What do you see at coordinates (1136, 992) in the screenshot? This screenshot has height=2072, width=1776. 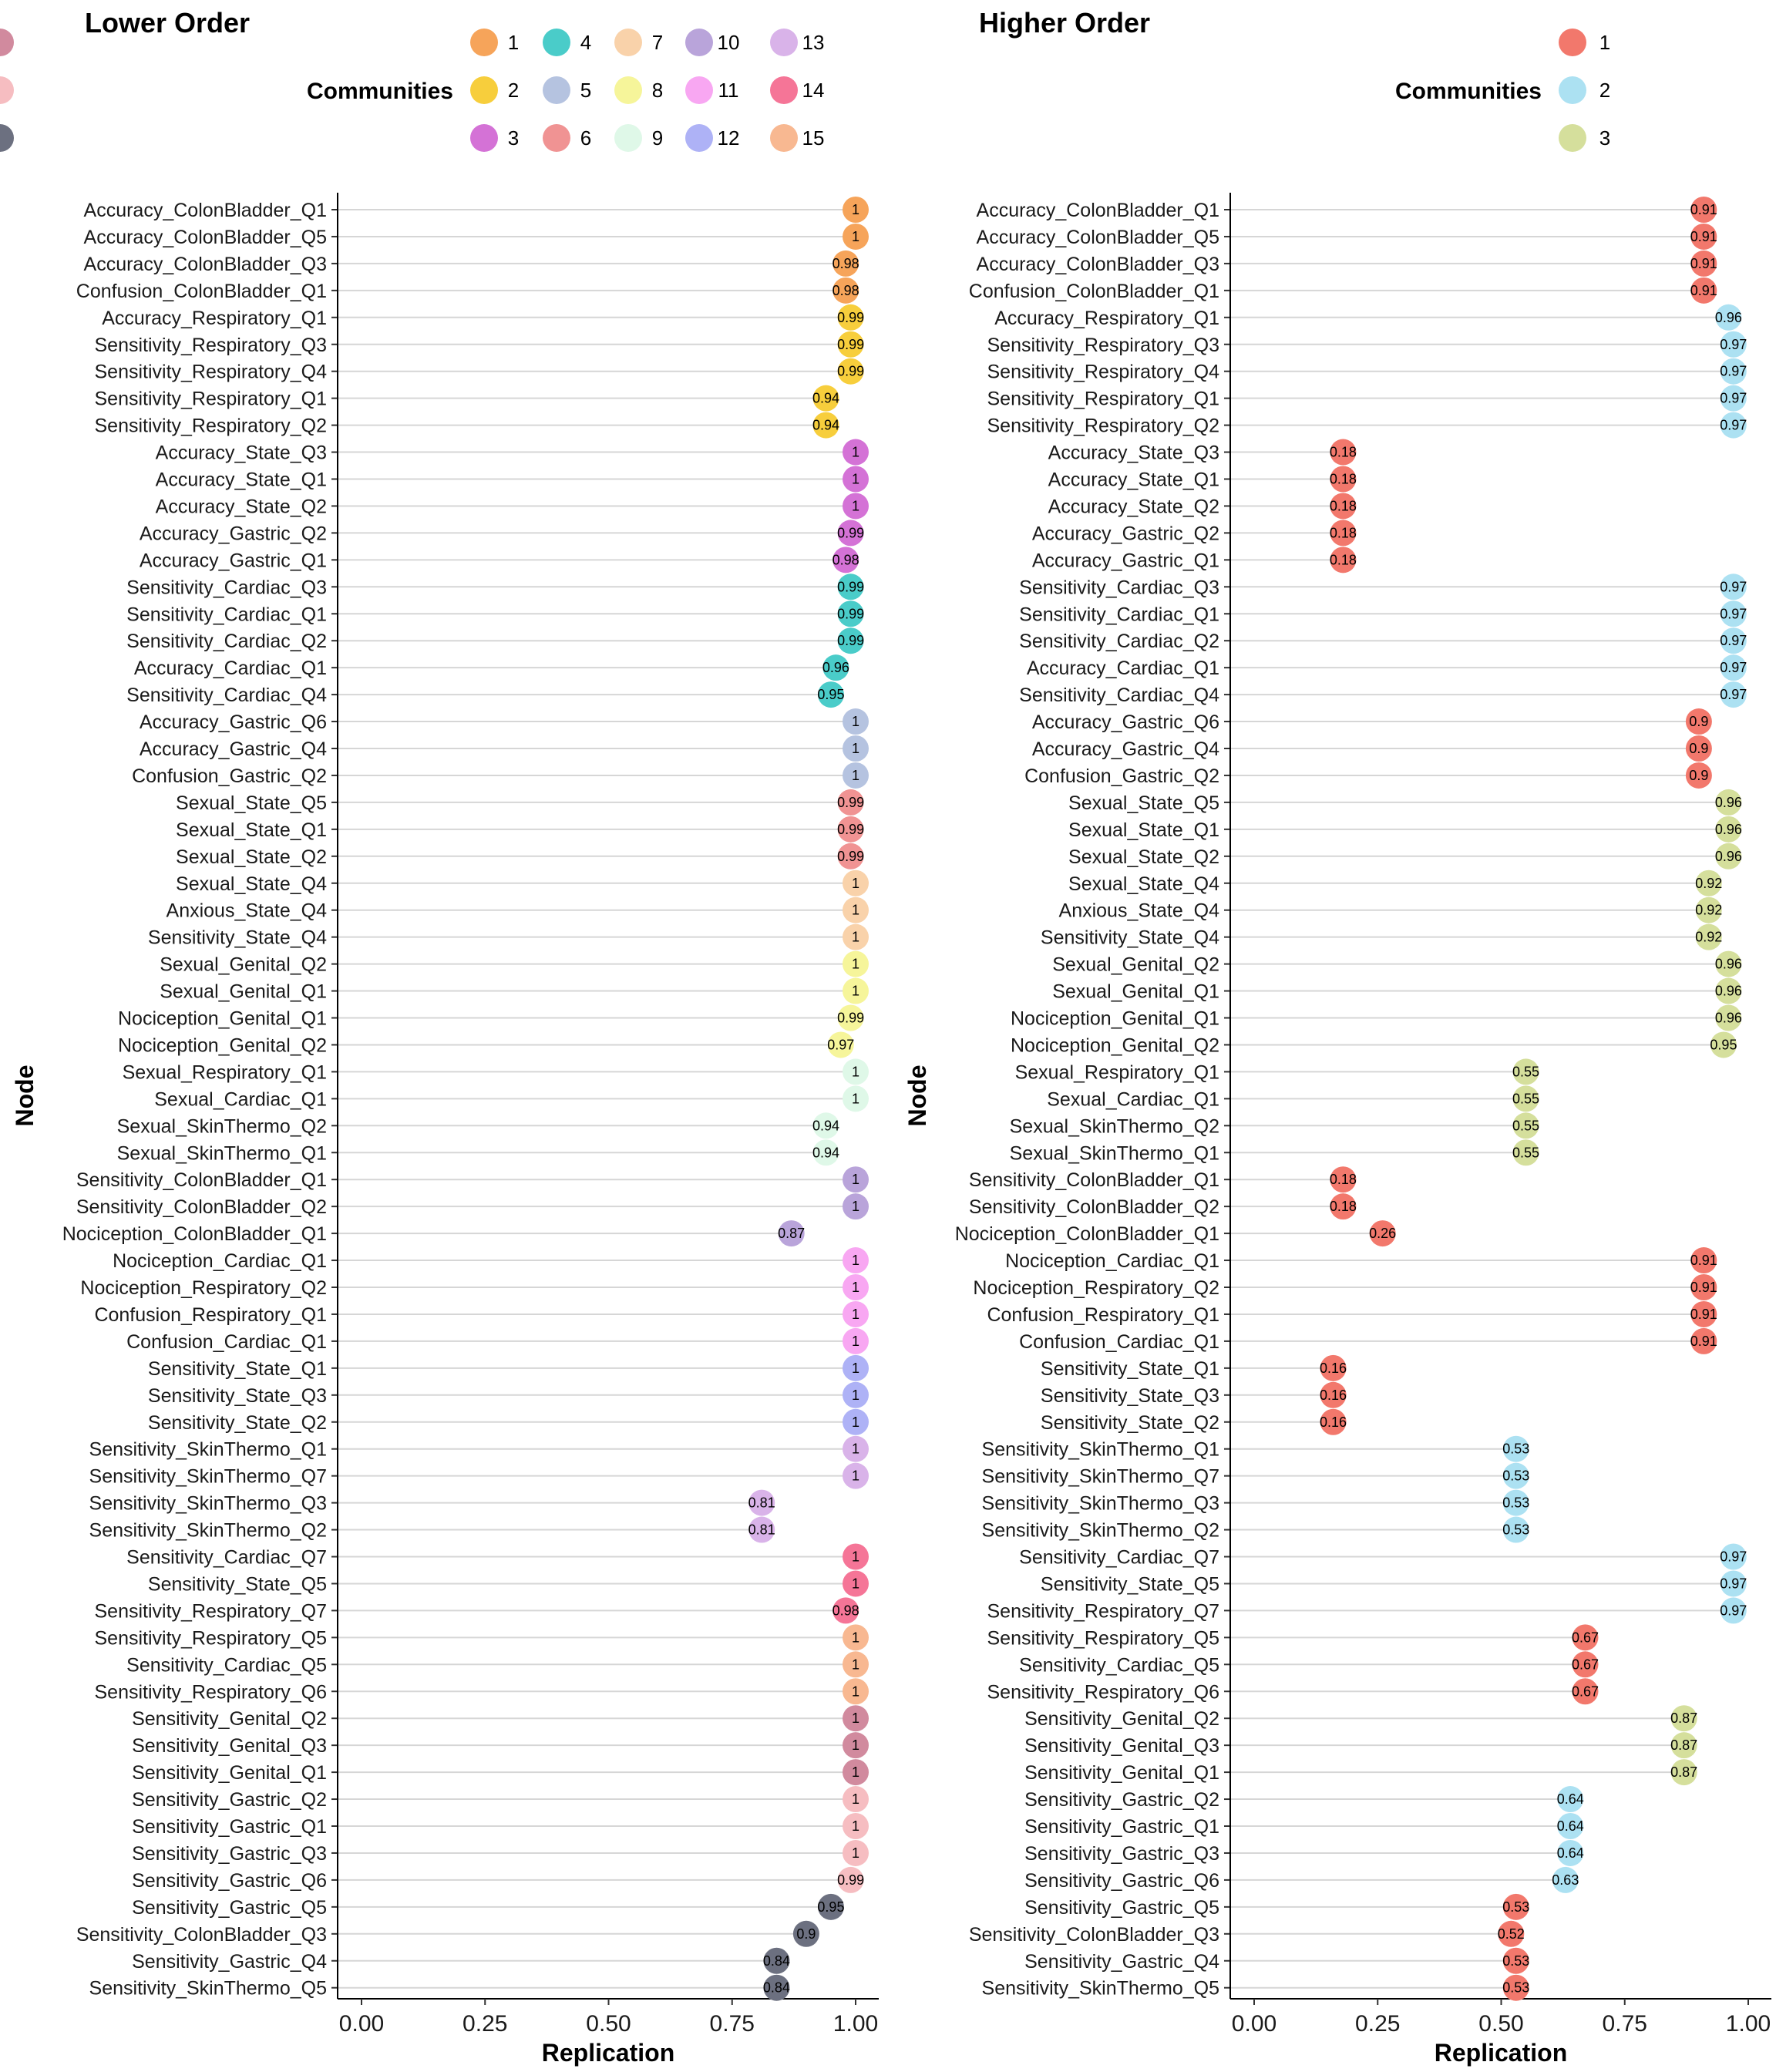 I see `y-tick-label: Sexual_Genital_Q1` at bounding box center [1136, 992].